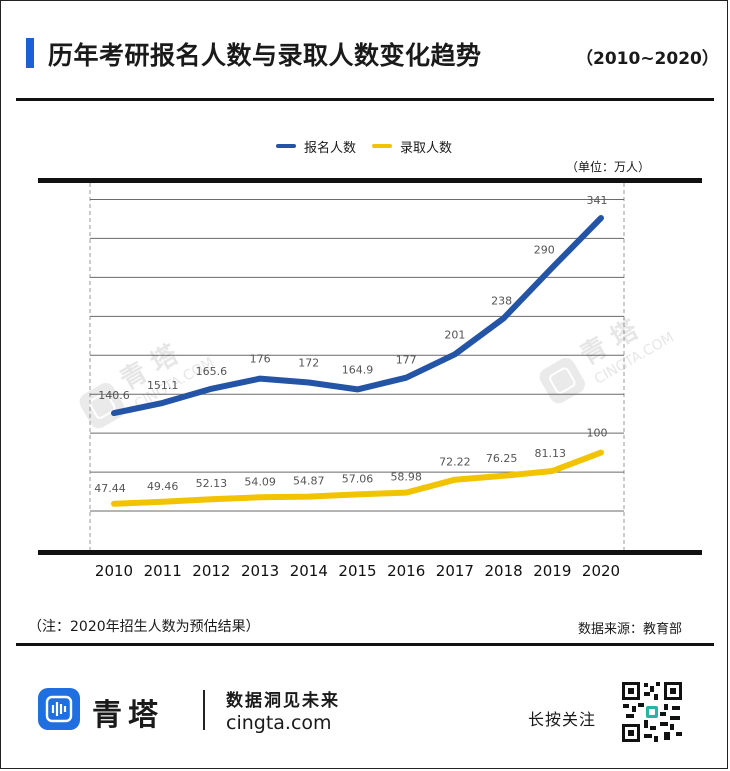 This screenshot has height=771, width=730. Describe the element at coordinates (358, 369) in the screenshot. I see `data-label: 164.9` at that location.